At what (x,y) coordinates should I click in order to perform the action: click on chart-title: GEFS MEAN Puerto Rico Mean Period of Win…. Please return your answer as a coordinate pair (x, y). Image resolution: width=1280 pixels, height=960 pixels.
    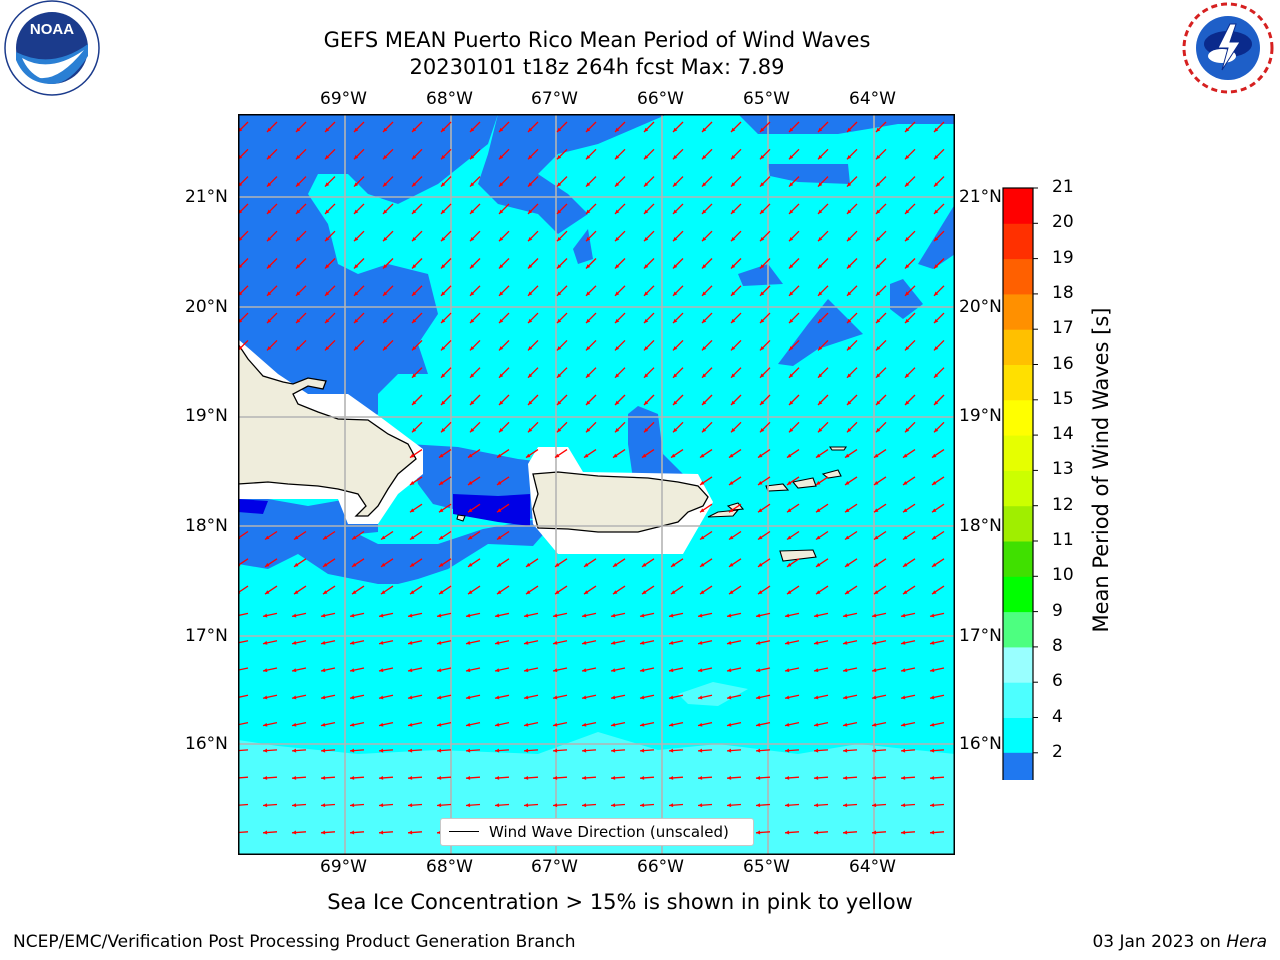
    Looking at the image, I should click on (597, 40).